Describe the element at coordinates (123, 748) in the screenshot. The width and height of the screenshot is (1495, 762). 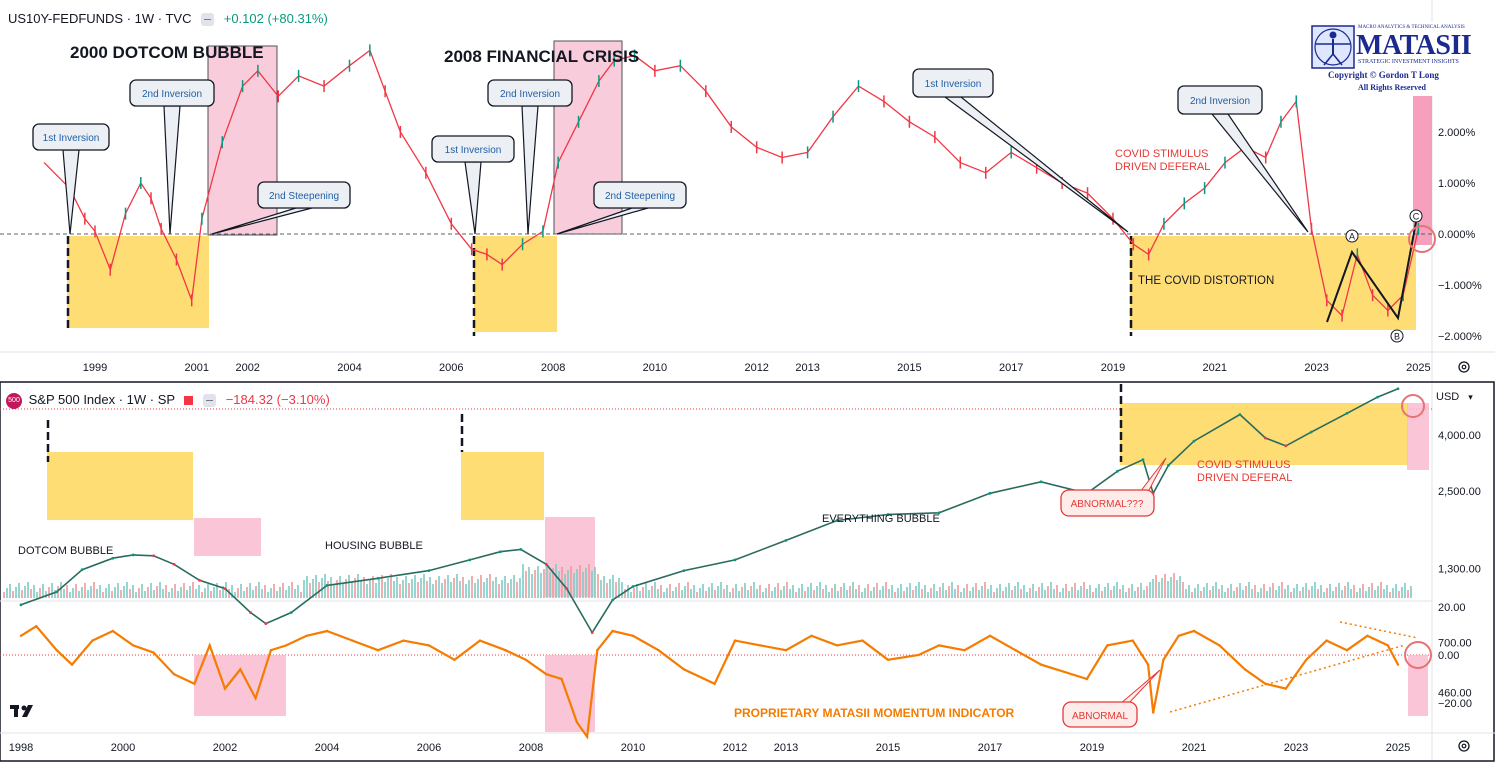
I see `x-tick-label: 2000` at that location.